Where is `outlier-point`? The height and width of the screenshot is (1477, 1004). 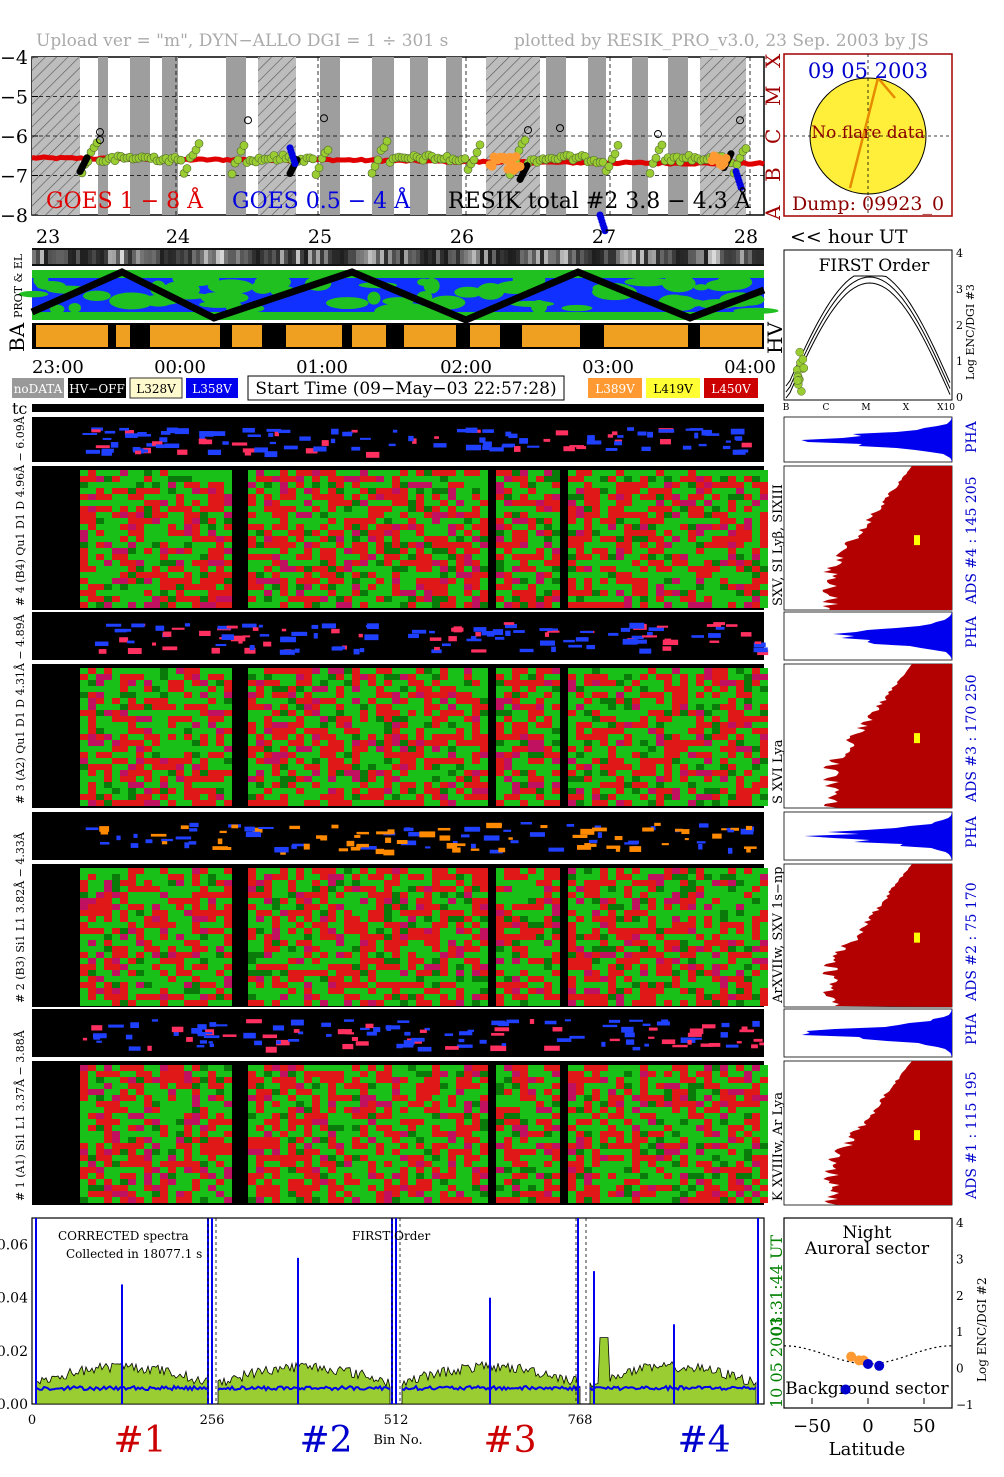
outlier-point is located at coordinates (100, 139).